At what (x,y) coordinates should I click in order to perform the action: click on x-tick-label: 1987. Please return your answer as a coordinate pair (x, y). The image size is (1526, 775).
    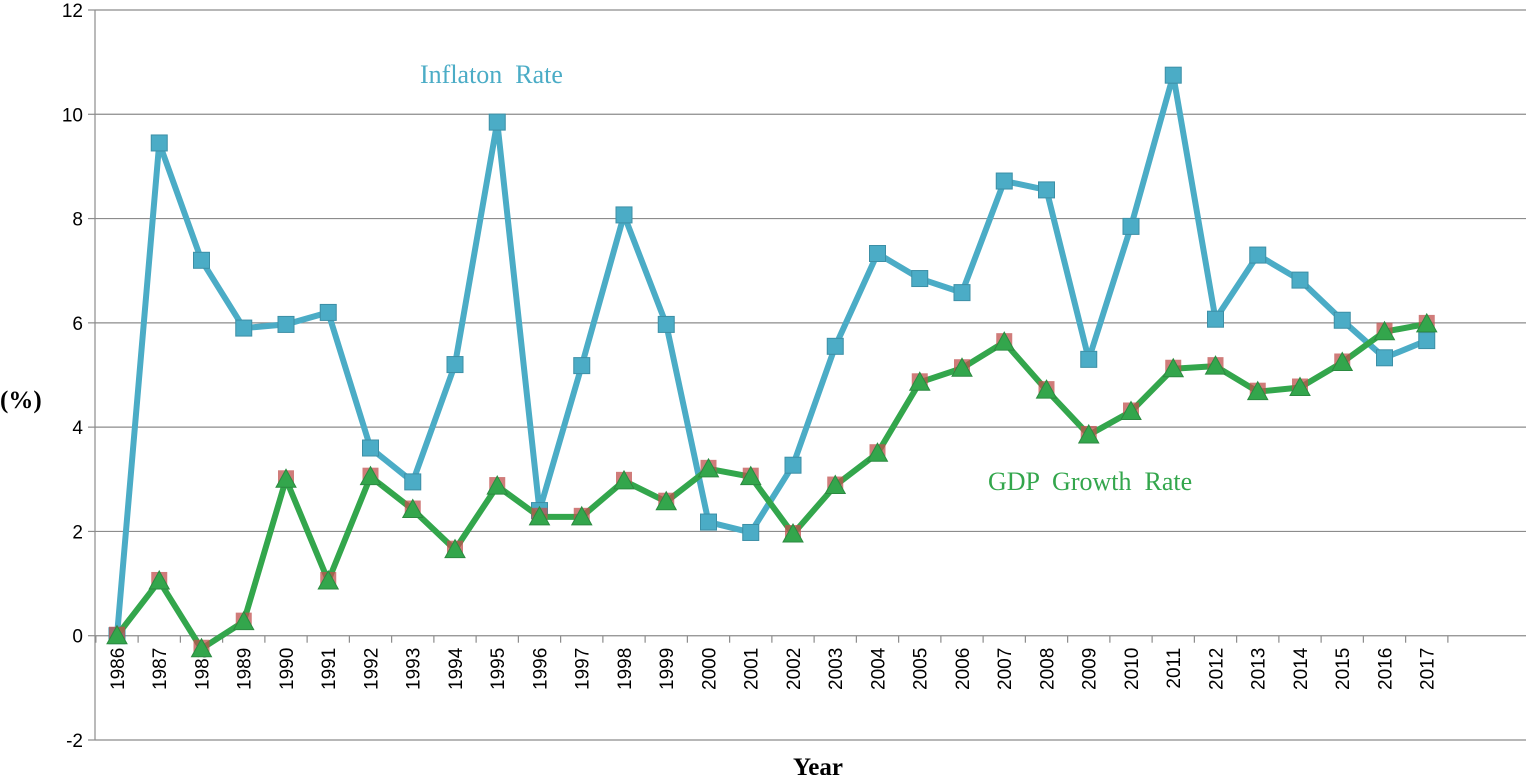
    Looking at the image, I should click on (160, 669).